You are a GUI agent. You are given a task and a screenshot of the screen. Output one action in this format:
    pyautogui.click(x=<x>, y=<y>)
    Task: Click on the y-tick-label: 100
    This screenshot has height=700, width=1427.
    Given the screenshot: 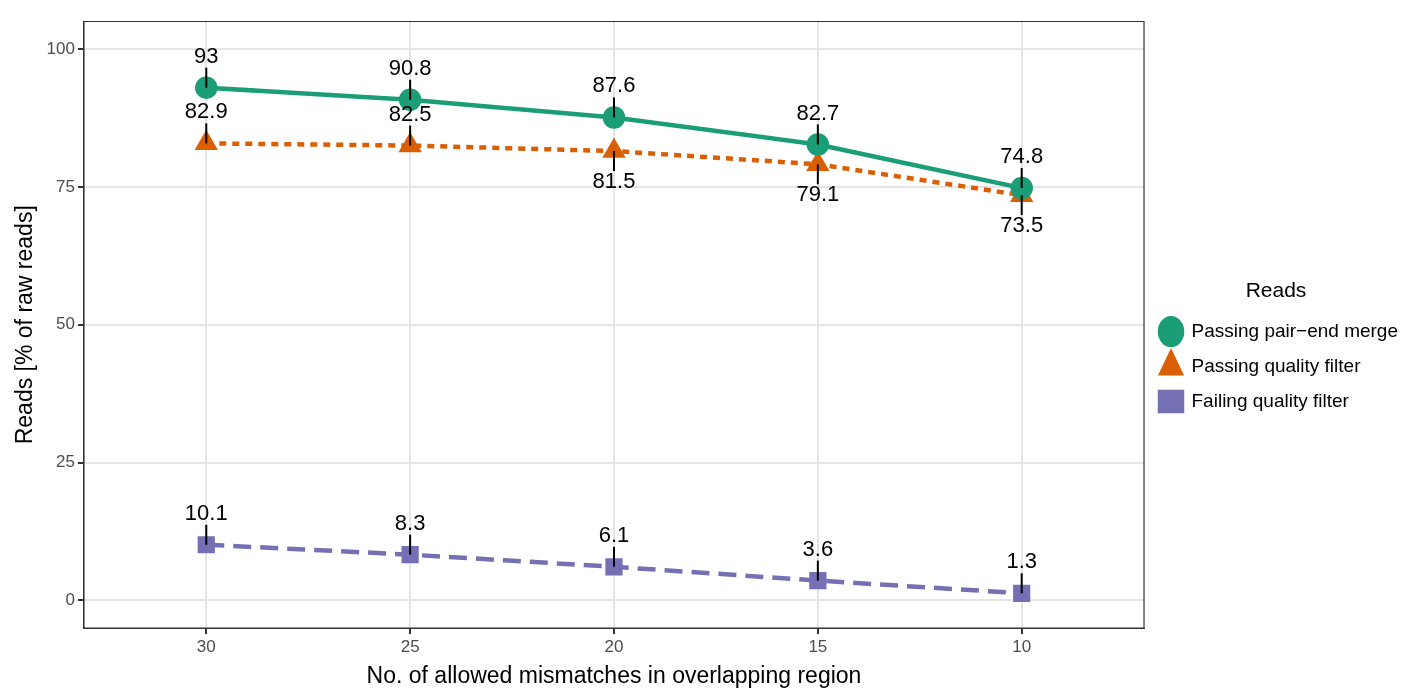 What is the action you would take?
    pyautogui.click(x=60, y=48)
    